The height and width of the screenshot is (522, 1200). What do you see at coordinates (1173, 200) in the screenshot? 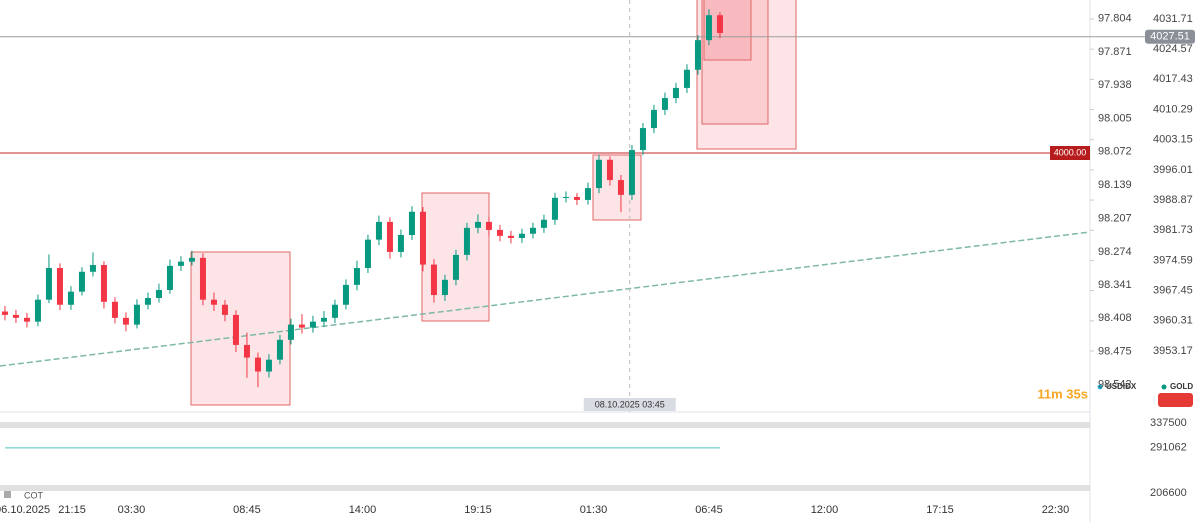
I see `y-tick-label: 3988.87` at bounding box center [1173, 200].